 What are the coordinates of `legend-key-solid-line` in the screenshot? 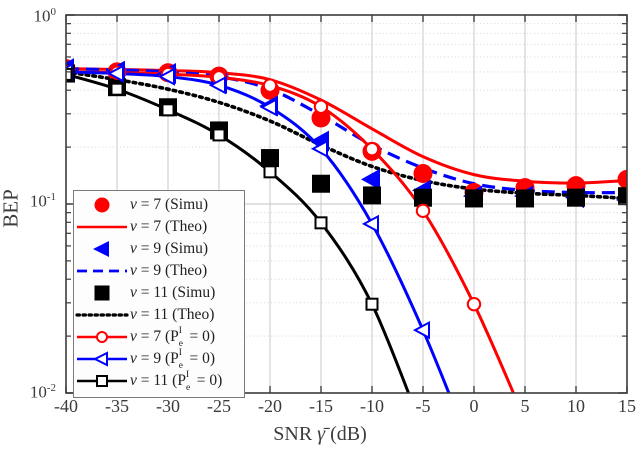 It's located at (102, 227).